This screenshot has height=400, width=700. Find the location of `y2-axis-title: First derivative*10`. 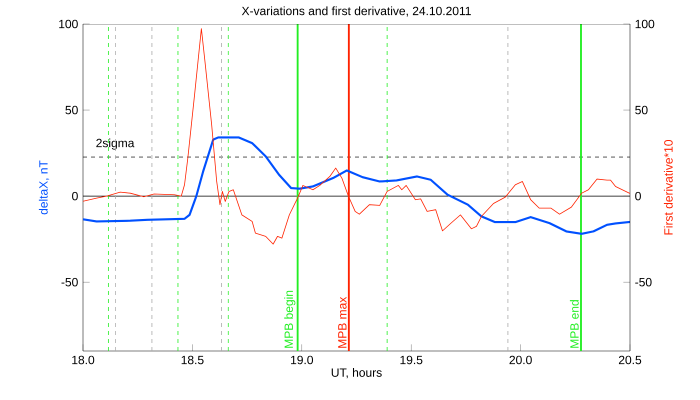

y2-axis-title: First derivative*10 is located at coordinates (668, 187).